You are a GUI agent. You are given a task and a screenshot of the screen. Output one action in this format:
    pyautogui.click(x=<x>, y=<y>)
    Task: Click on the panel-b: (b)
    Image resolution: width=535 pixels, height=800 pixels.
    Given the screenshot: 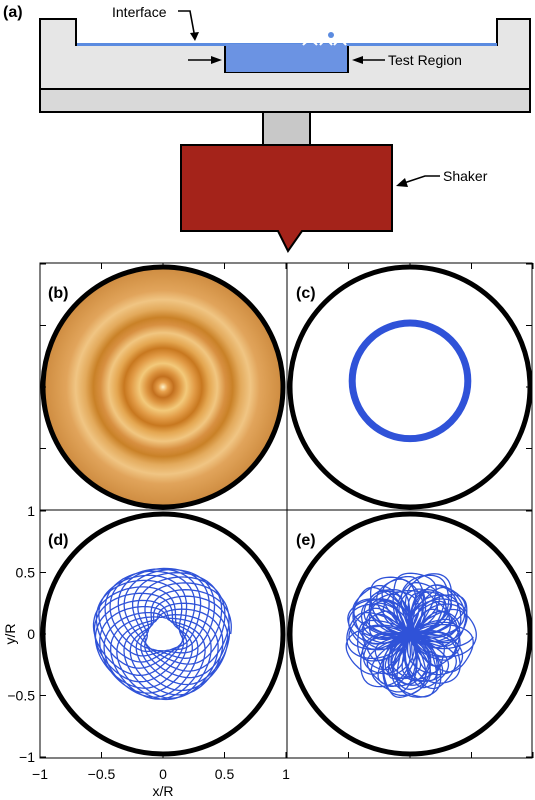 What is the action you would take?
    pyautogui.click(x=163, y=387)
    